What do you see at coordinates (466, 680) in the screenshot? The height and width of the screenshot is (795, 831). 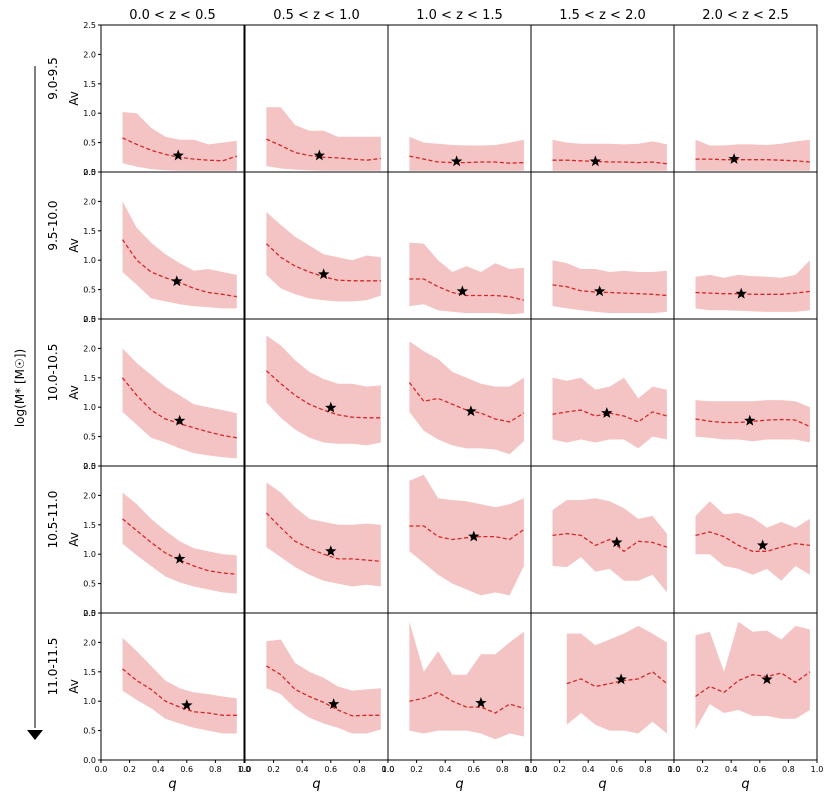 I see `band-r4-c2` at bounding box center [466, 680].